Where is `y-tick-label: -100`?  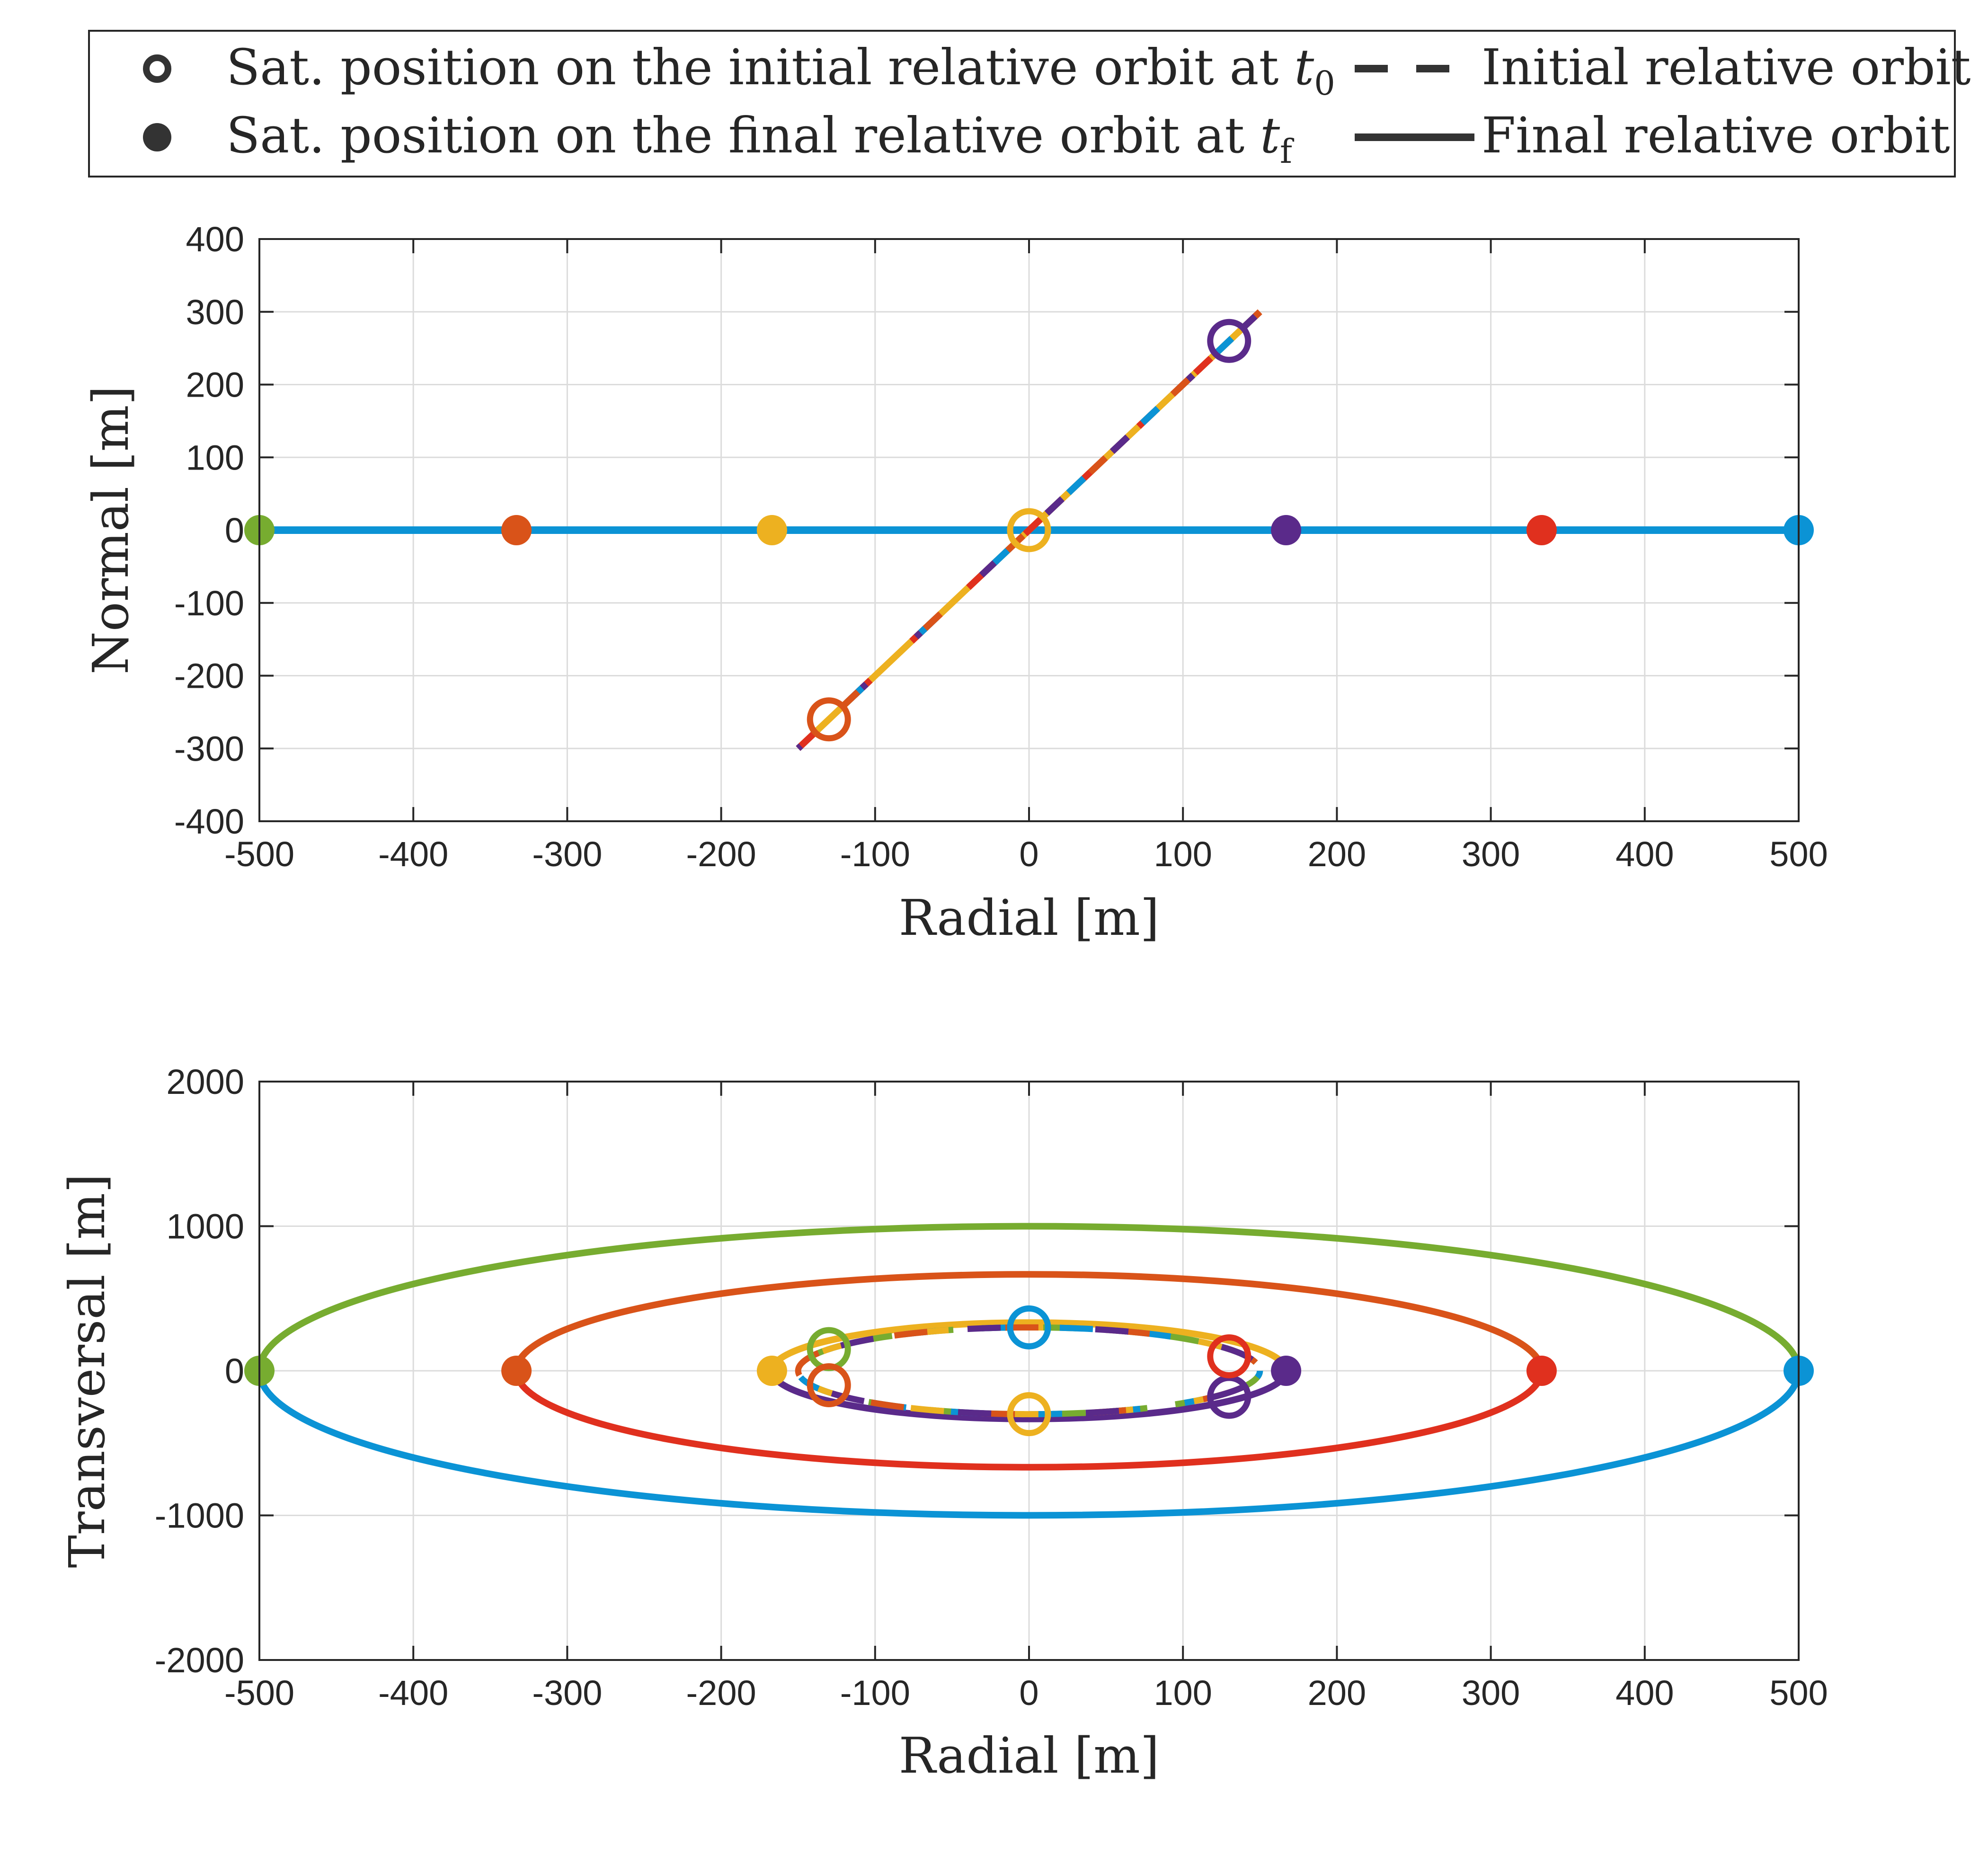
y-tick-label: -100 is located at coordinates (209, 603).